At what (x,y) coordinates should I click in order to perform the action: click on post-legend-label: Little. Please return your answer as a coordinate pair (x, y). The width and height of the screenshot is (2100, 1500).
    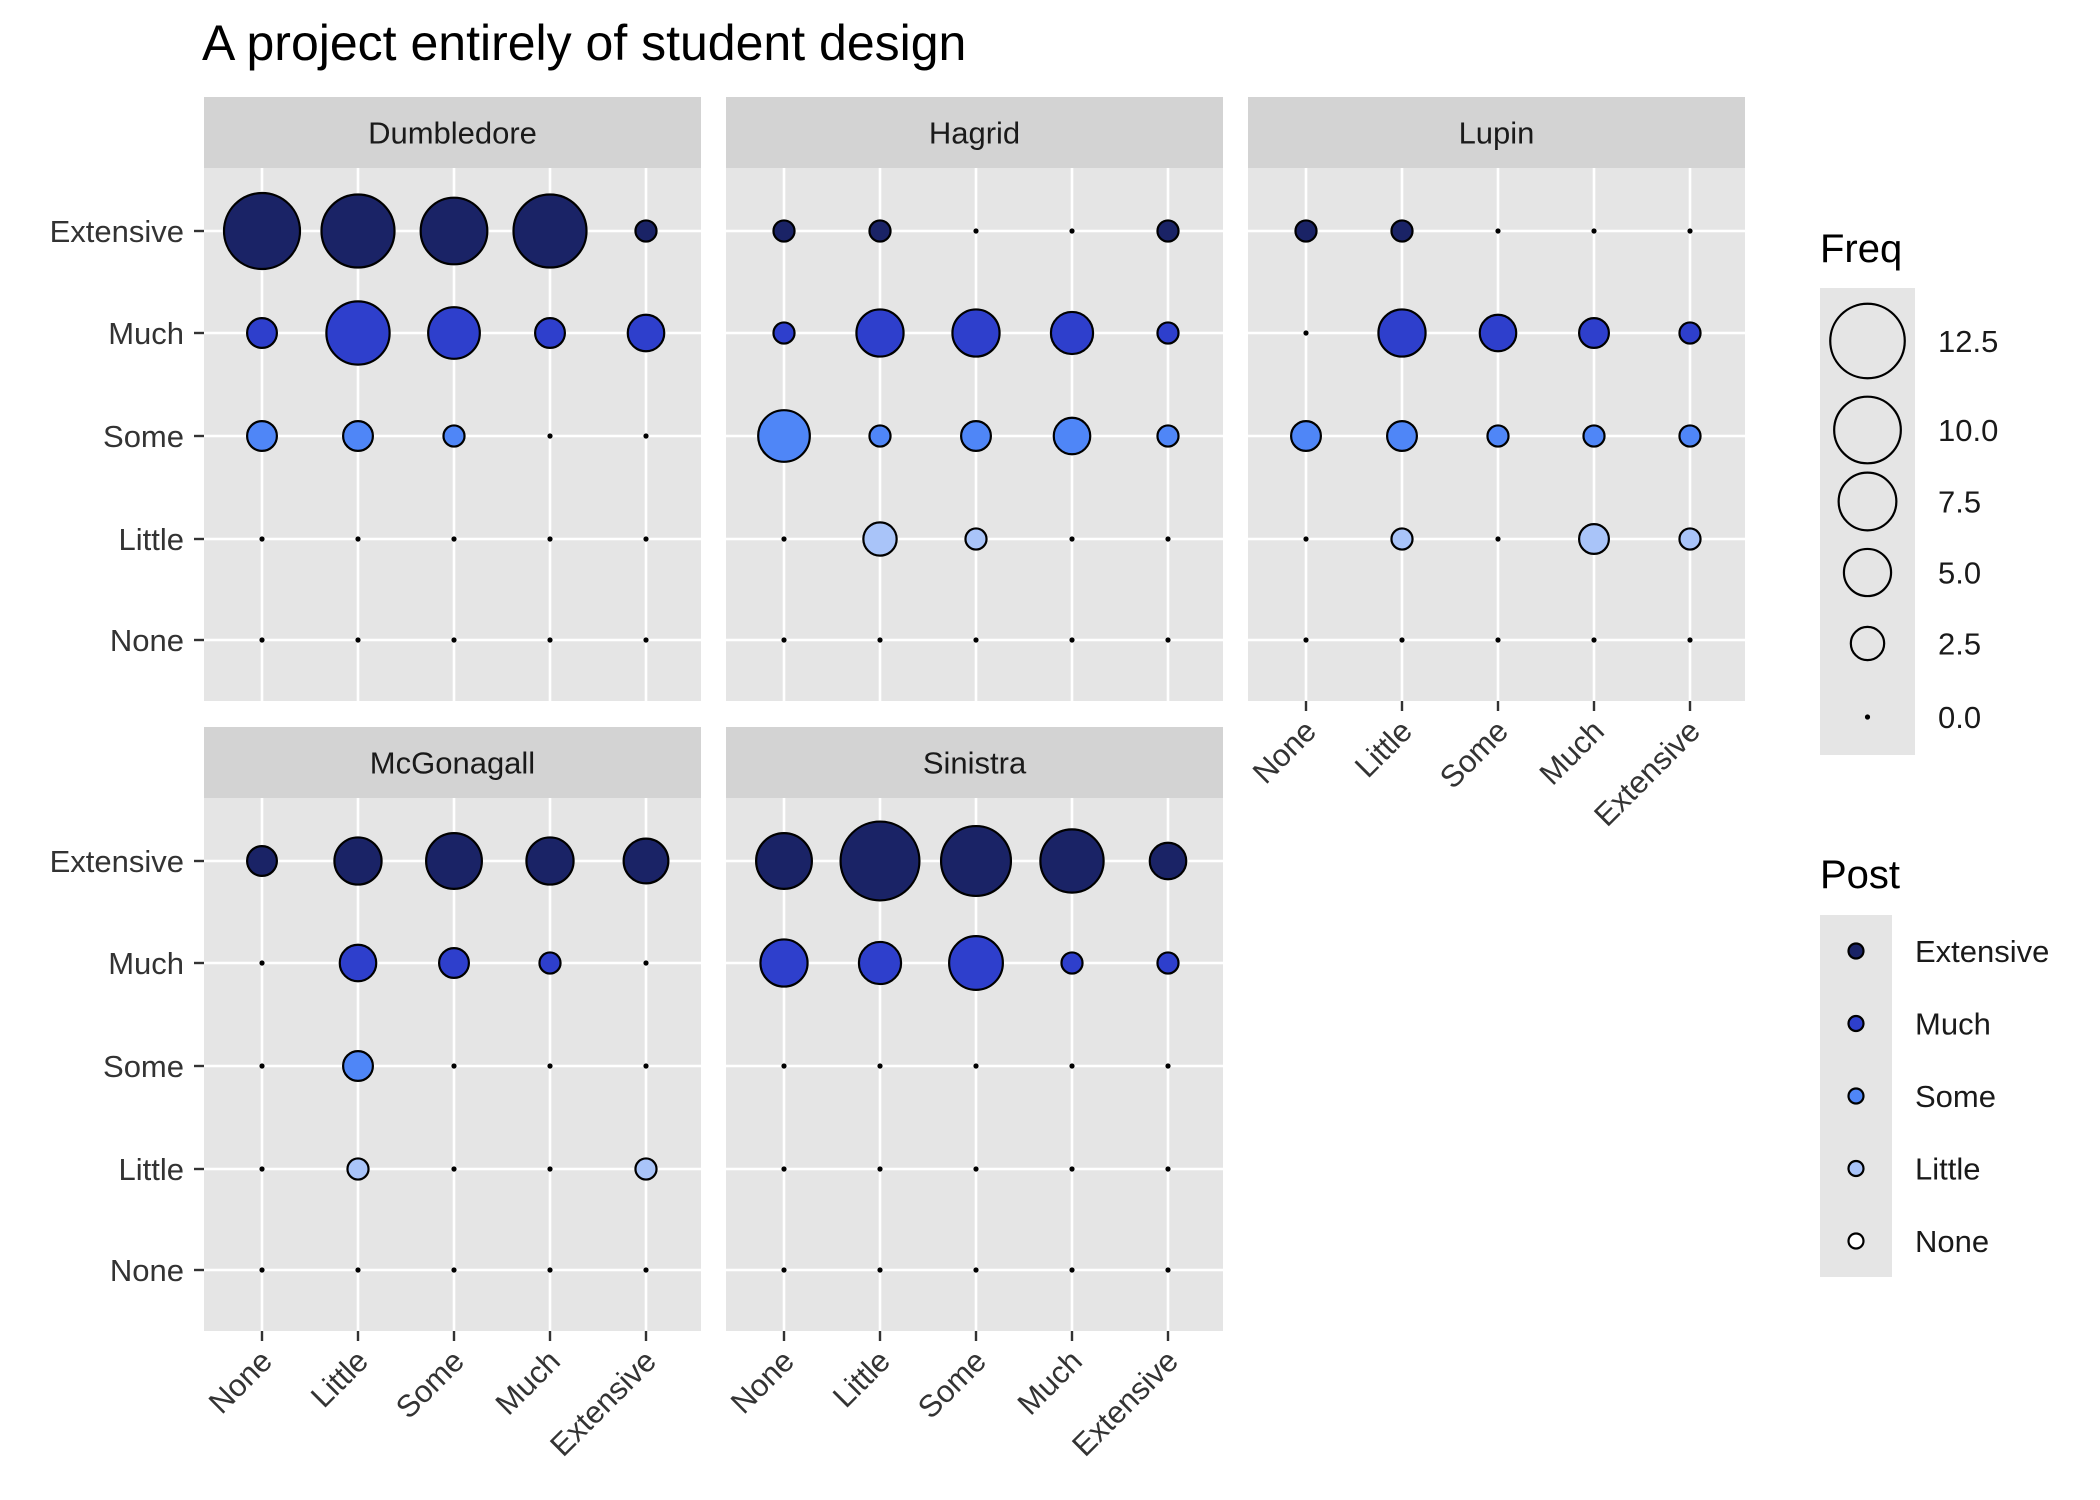
    Looking at the image, I should click on (1947, 1169).